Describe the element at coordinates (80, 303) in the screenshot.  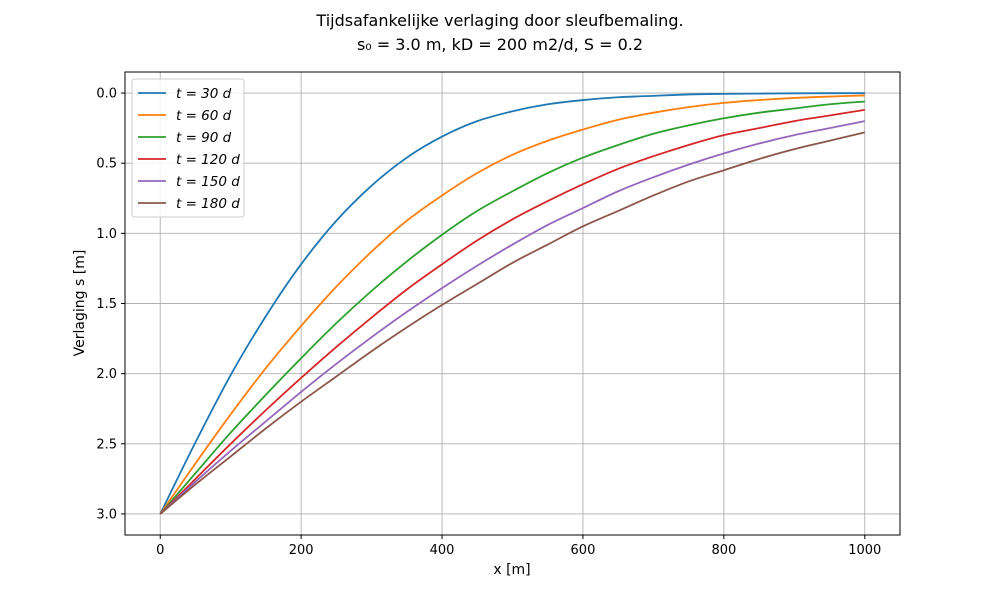
I see `y-axis-label: Verlaging s [m]` at that location.